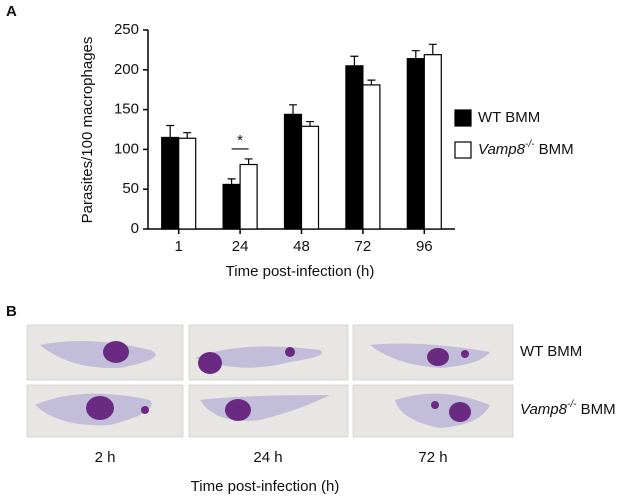 The height and width of the screenshot is (498, 626). Describe the element at coordinates (240, 140) in the screenshot. I see `significance-label: *` at that location.